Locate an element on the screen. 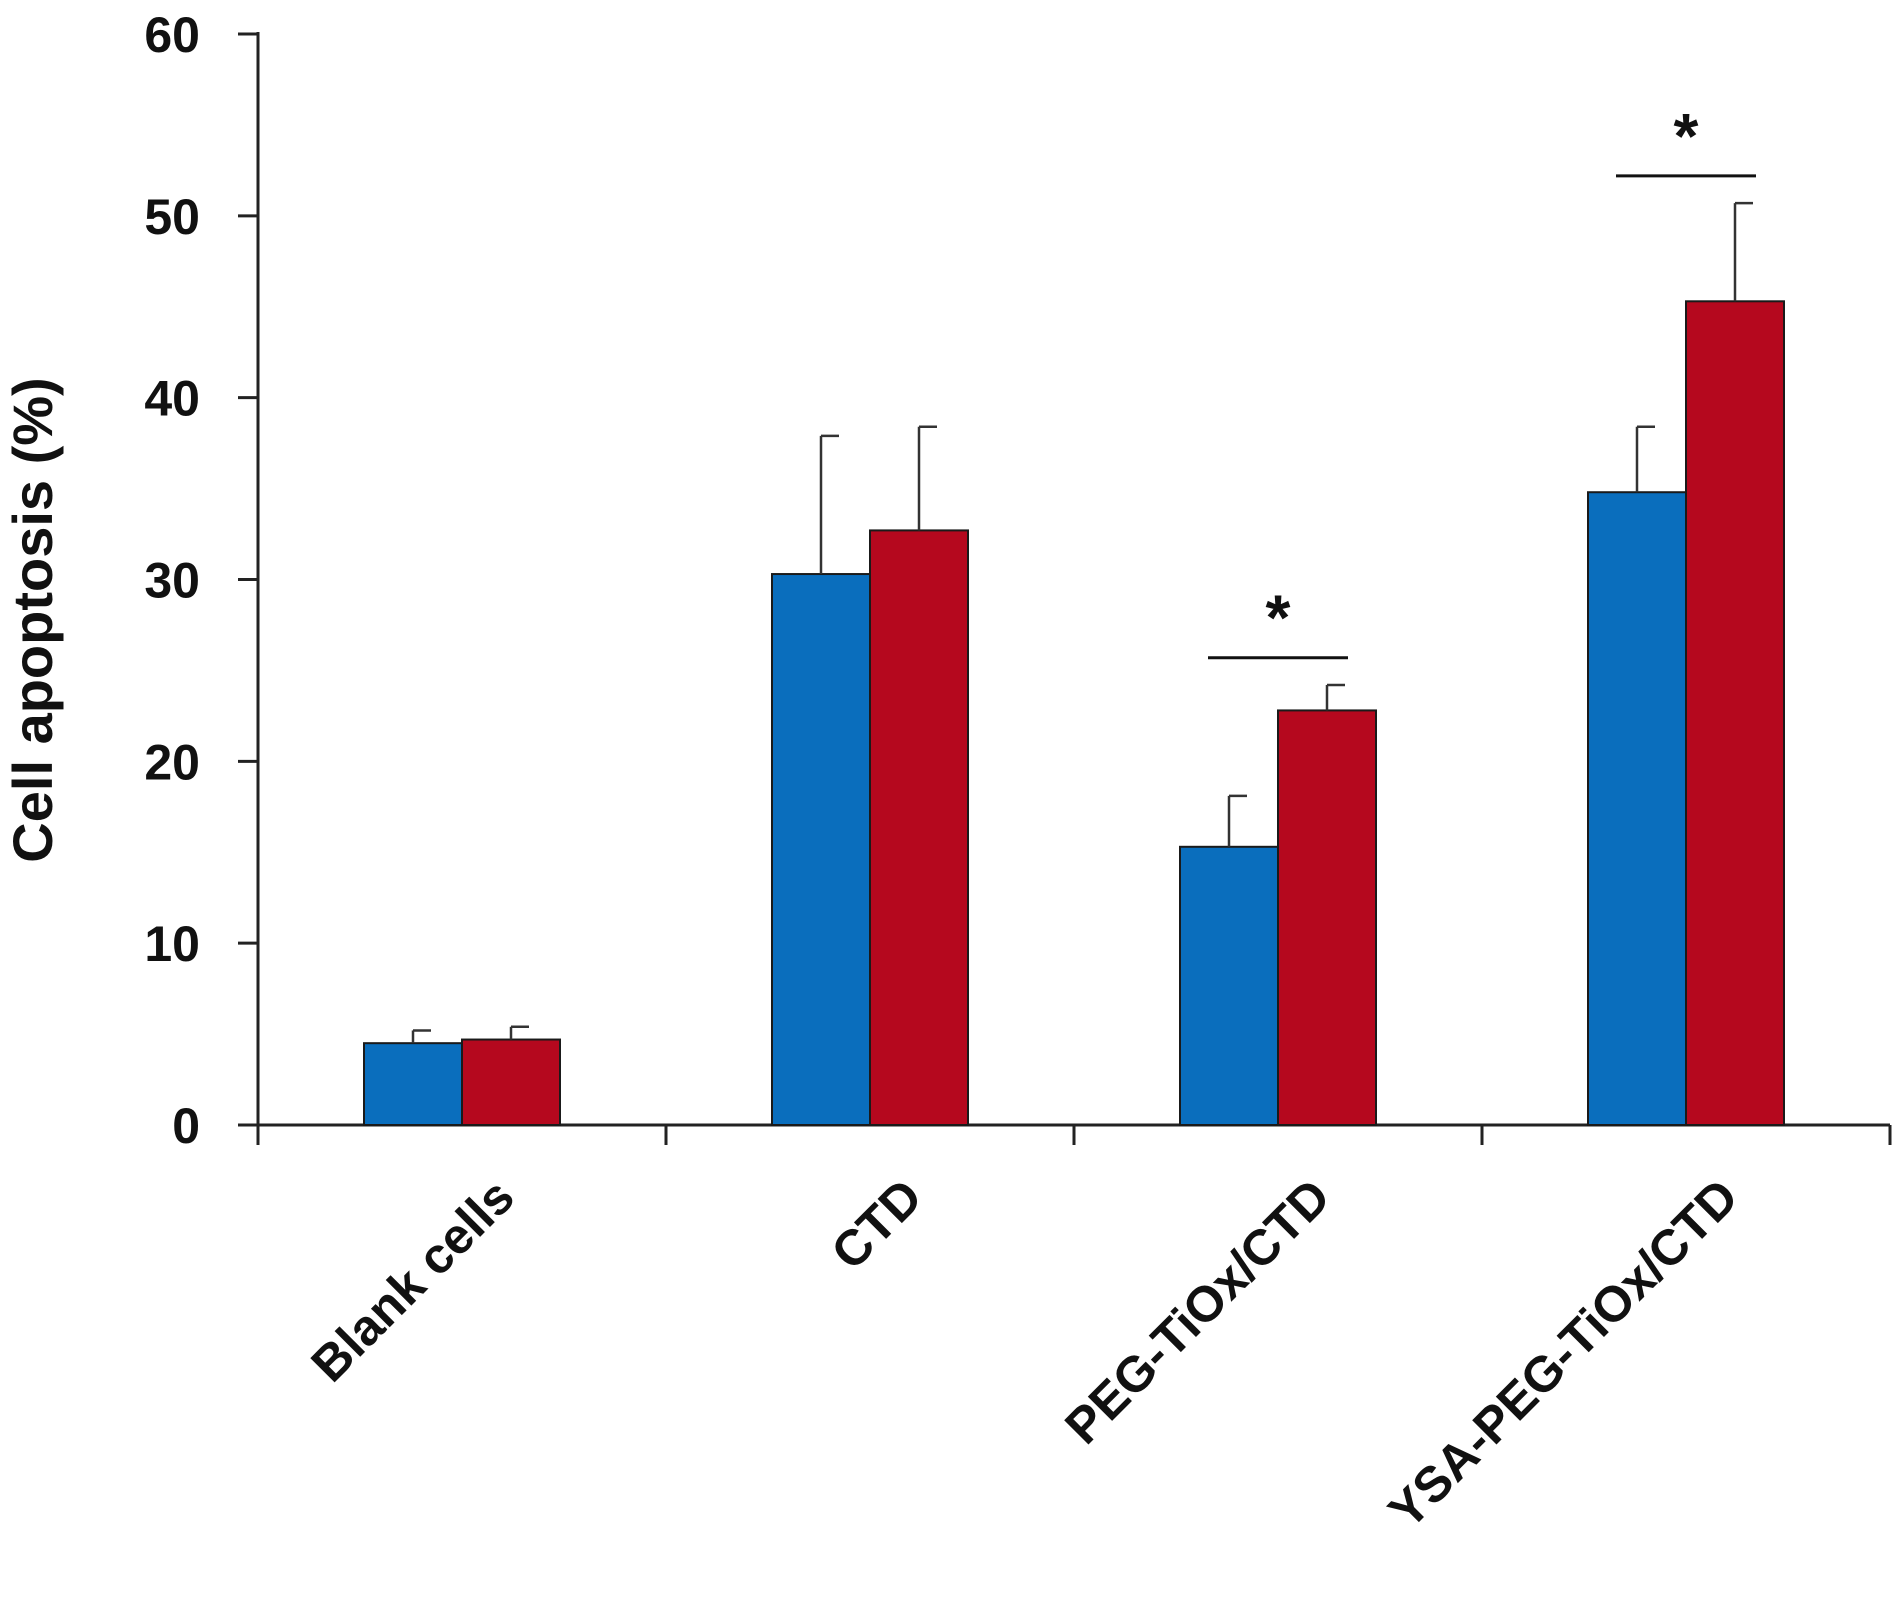  x-tick-label: CTD is located at coordinates (877, 1224).